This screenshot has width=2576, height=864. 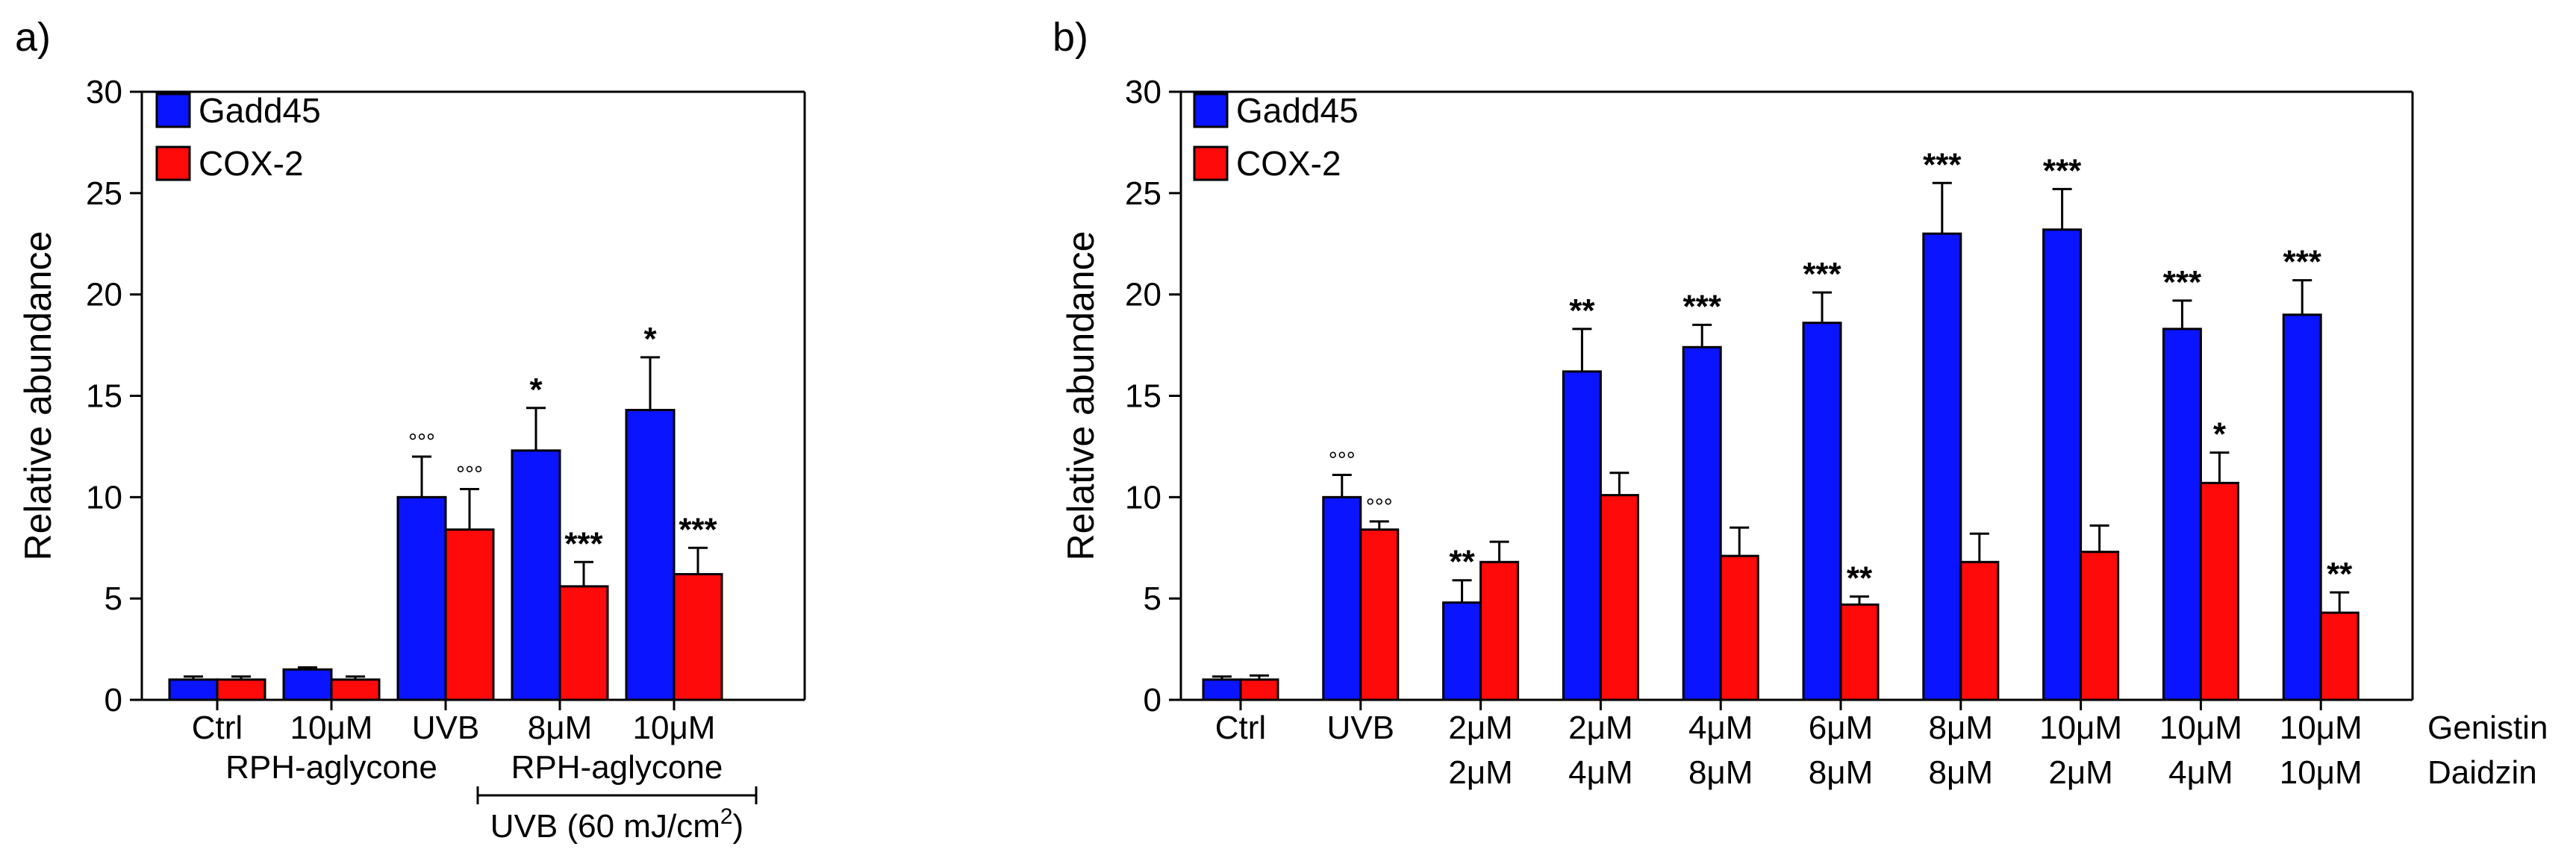 I want to click on a-legend-label: COX-2, so click(x=252, y=163).